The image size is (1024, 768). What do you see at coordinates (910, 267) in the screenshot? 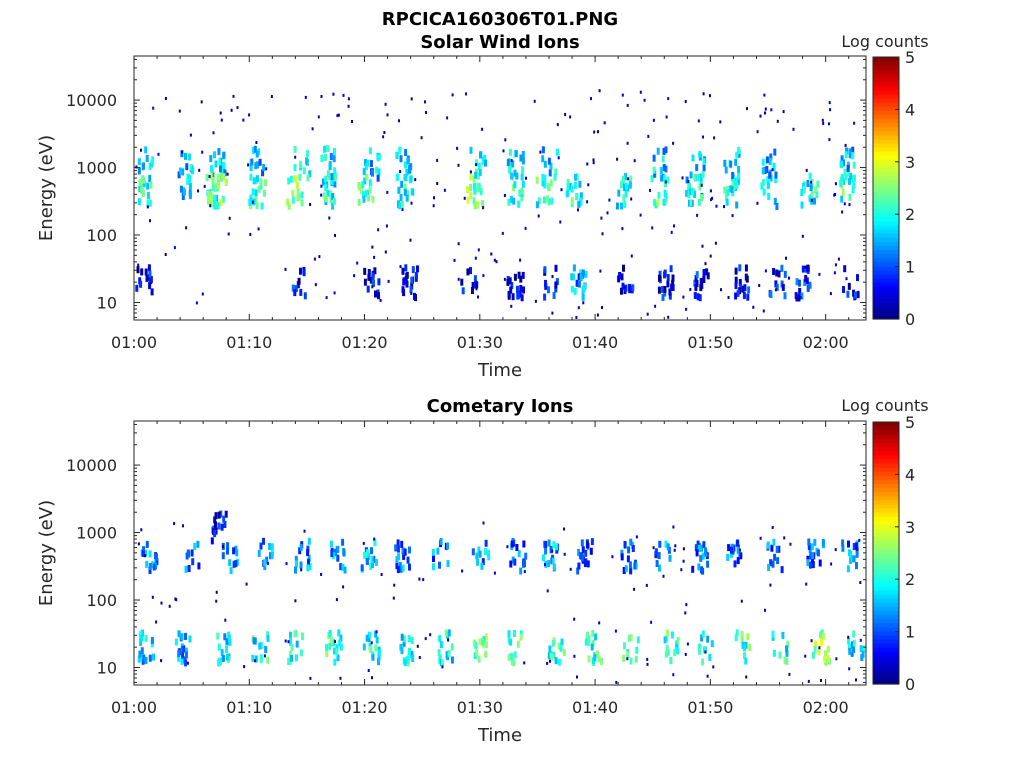
I see `colorbar-tick-label: 1` at bounding box center [910, 267].